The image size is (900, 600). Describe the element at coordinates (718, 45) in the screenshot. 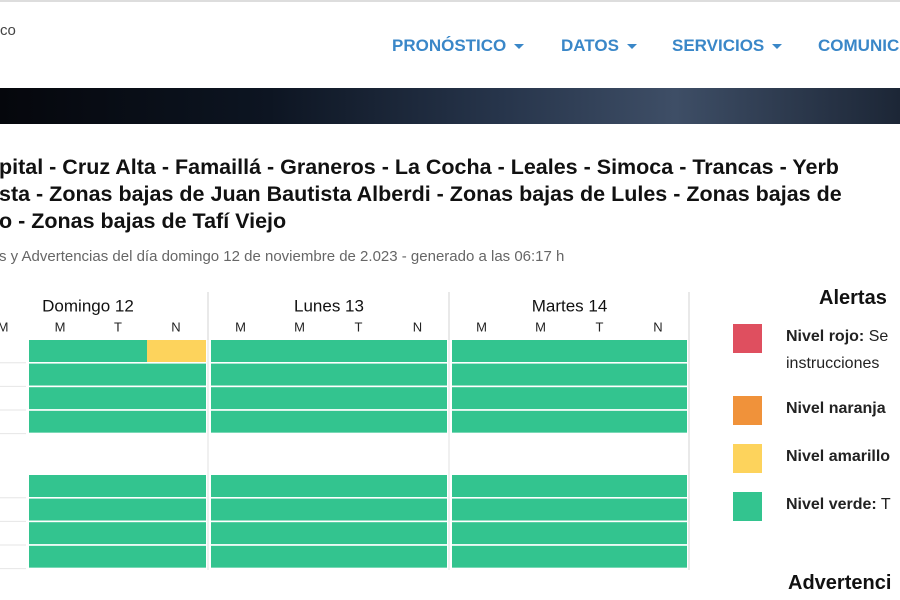

I see `nav-label: SERVICIOS` at that location.